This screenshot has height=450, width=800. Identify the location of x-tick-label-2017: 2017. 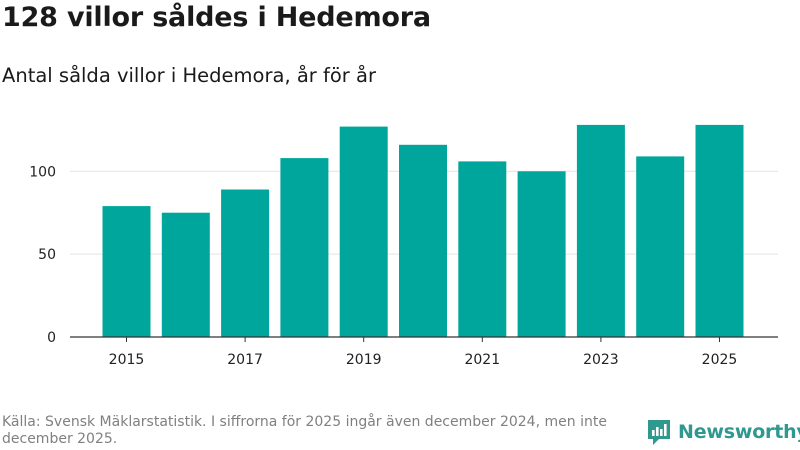
(245, 360).